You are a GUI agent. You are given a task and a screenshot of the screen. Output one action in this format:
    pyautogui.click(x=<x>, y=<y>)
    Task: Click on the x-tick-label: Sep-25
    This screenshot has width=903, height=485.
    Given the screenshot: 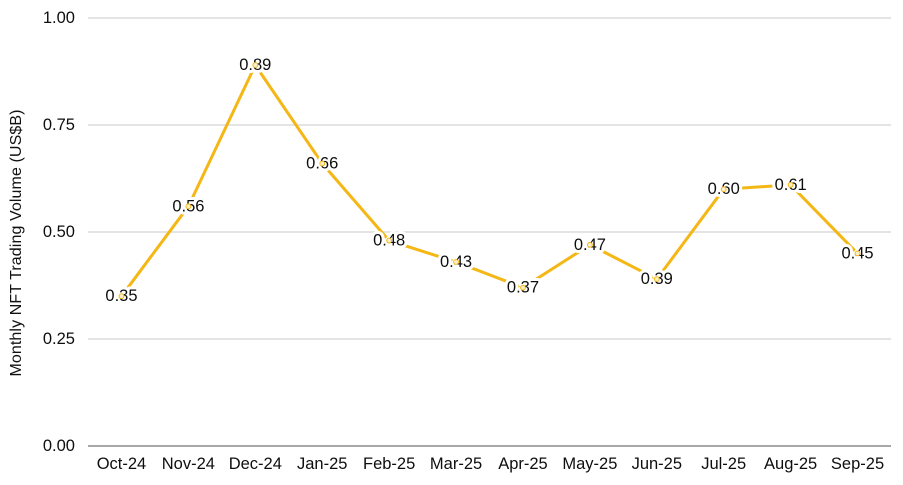 What is the action you would take?
    pyautogui.click(x=857, y=464)
    